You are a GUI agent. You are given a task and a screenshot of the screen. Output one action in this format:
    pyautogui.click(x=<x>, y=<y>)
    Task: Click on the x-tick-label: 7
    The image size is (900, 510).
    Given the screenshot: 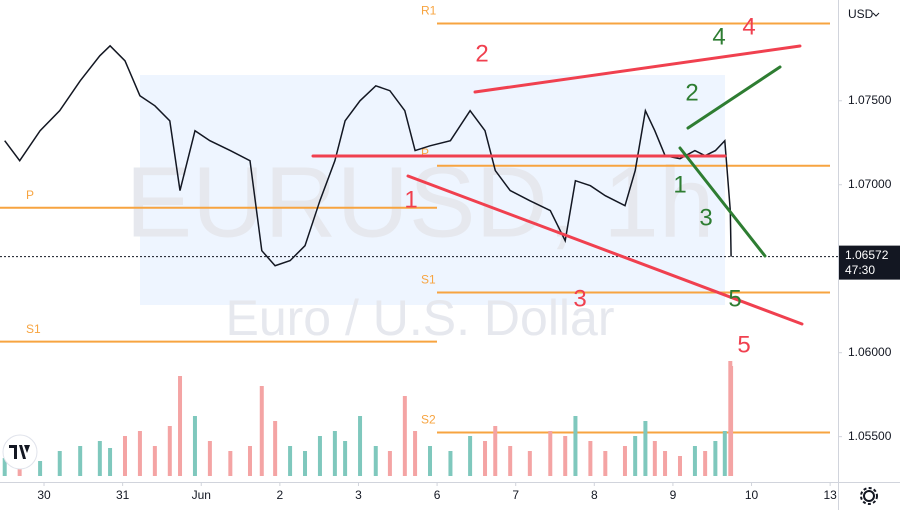 What is the action you would take?
    pyautogui.click(x=515, y=495)
    